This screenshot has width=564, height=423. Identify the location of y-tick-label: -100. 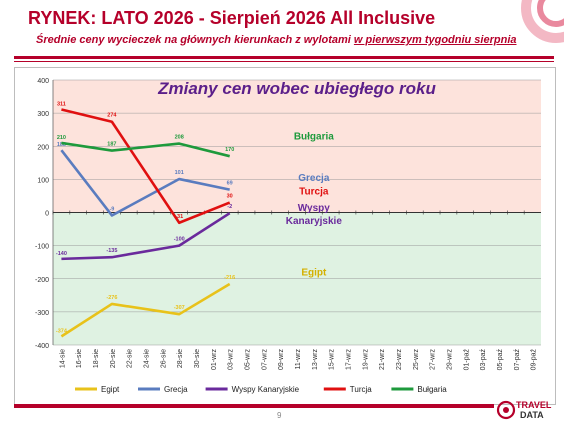
(42, 247).